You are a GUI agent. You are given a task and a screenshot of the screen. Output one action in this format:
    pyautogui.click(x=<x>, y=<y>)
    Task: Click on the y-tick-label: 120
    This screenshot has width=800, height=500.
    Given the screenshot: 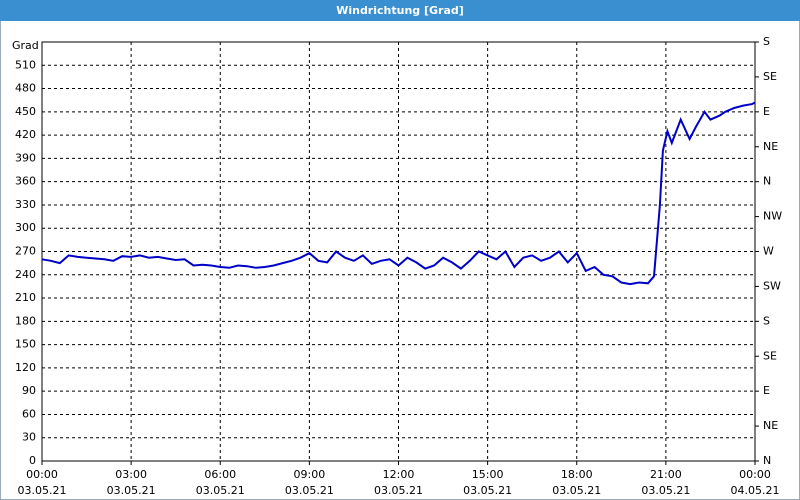 What is the action you would take?
    pyautogui.click(x=25, y=367)
    